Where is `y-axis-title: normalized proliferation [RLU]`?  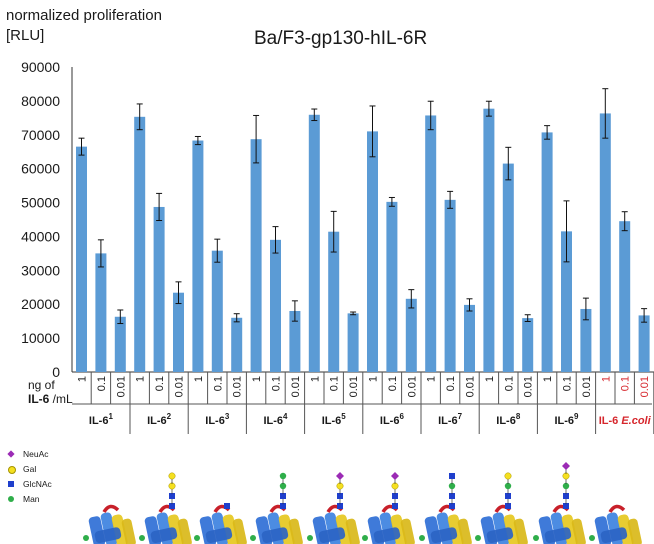 y-axis-title: normalized proliferation [RLU] is located at coordinates (84, 26).